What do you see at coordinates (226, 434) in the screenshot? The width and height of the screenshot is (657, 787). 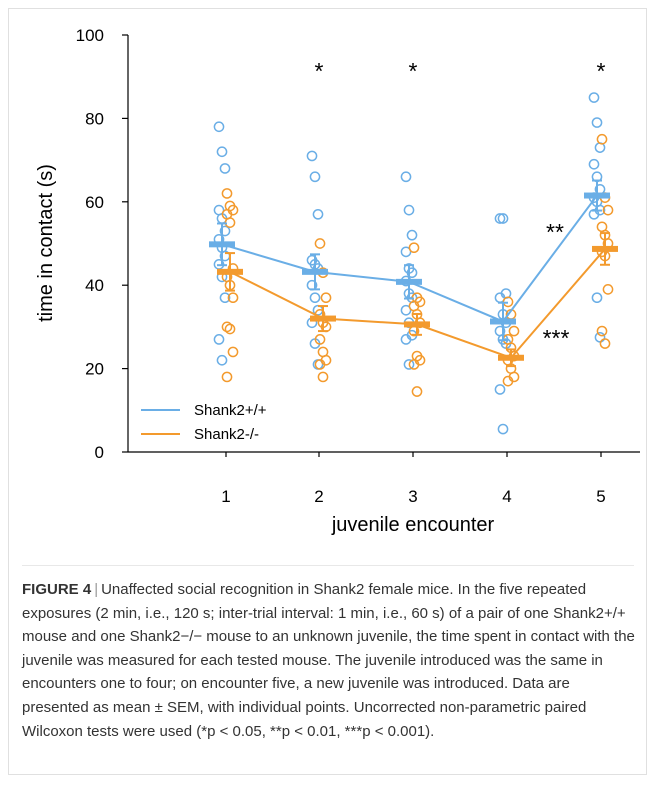 I see `legend-label: Shank2-/-` at bounding box center [226, 434].